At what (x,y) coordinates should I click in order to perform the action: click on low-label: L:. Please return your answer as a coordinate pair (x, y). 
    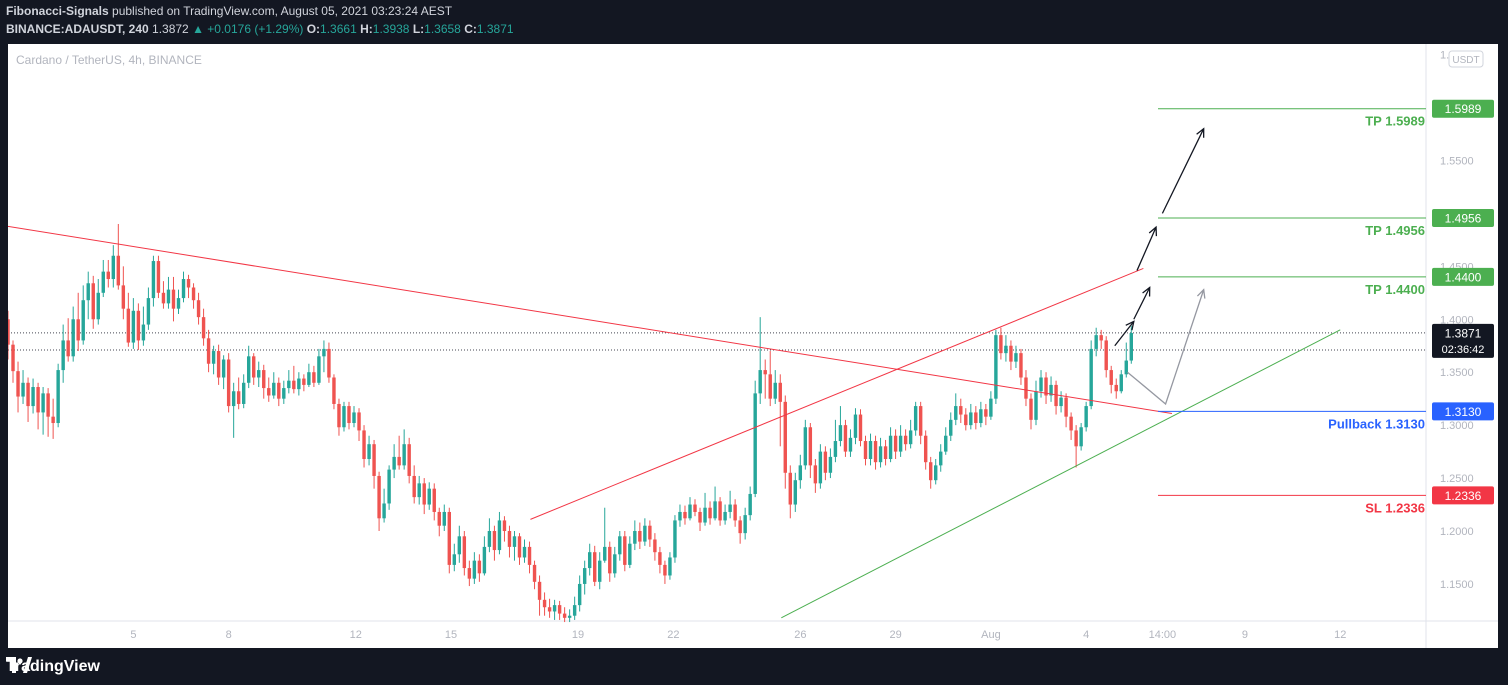
    Looking at the image, I should click on (418, 29).